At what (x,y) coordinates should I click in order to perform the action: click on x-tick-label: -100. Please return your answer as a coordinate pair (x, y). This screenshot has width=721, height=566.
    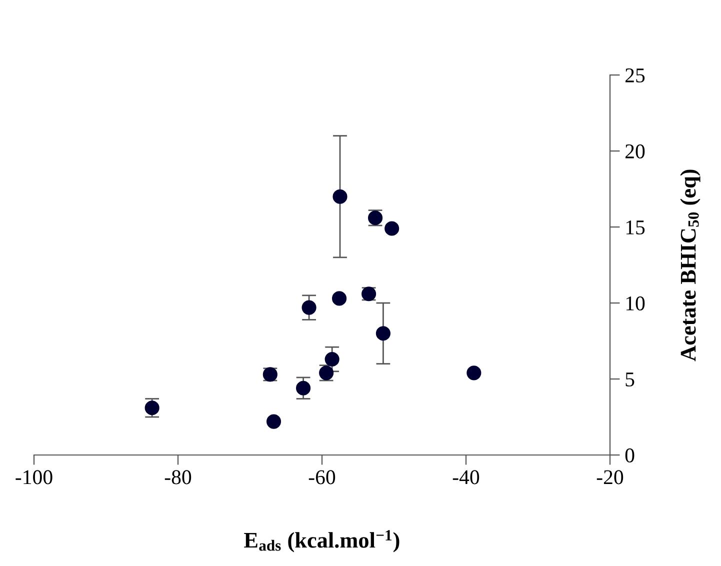
    Looking at the image, I should click on (34, 477).